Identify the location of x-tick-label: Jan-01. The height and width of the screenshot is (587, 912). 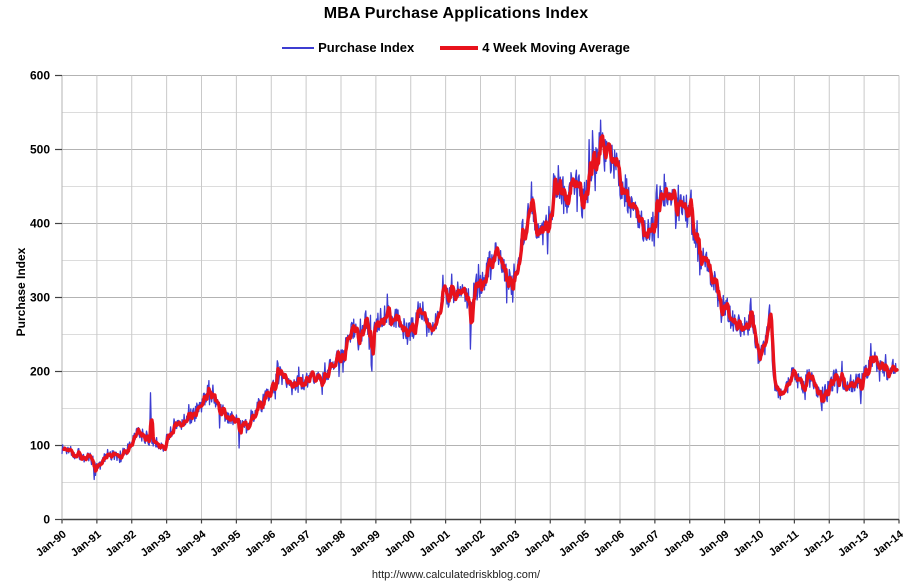
(435, 543).